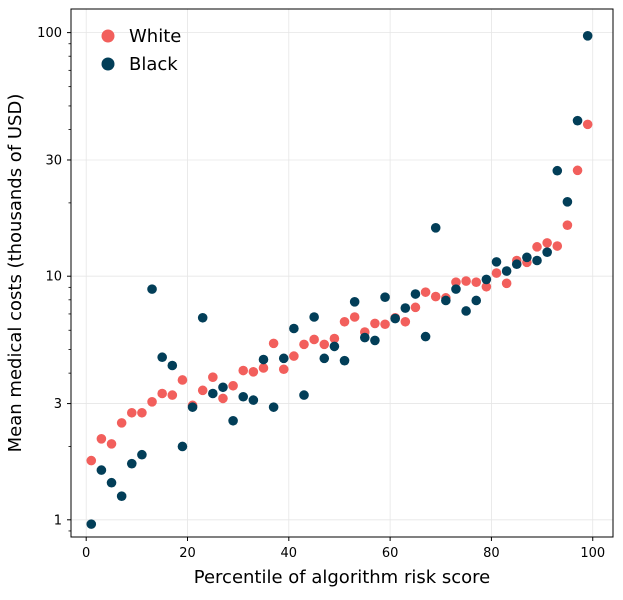  I want to click on y-tick-label: 100, so click(49, 33).